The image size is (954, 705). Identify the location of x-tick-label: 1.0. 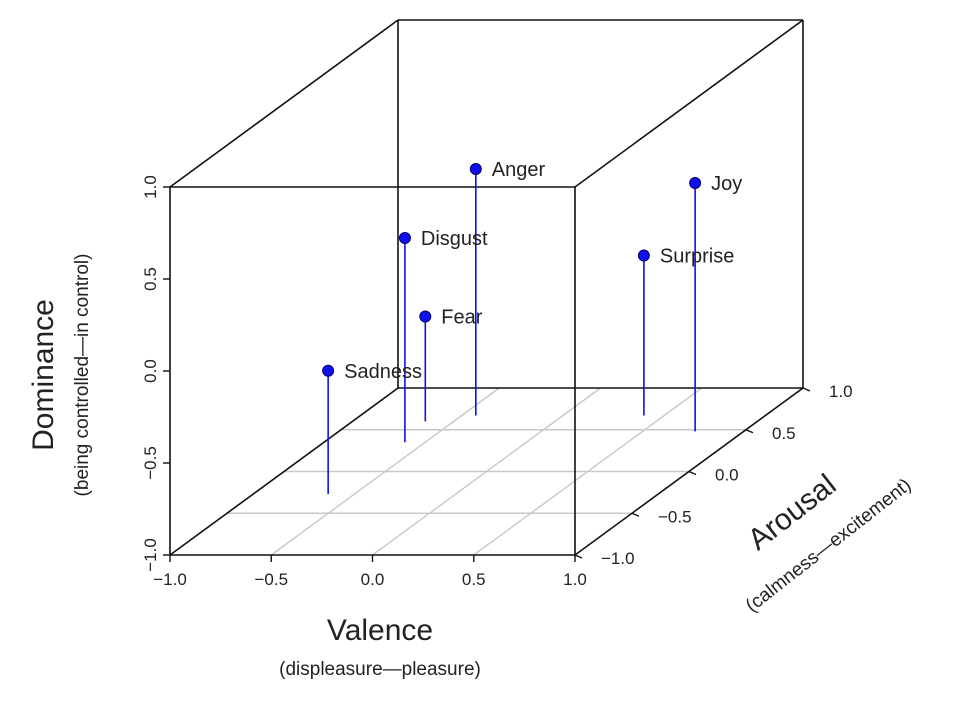
(575, 579).